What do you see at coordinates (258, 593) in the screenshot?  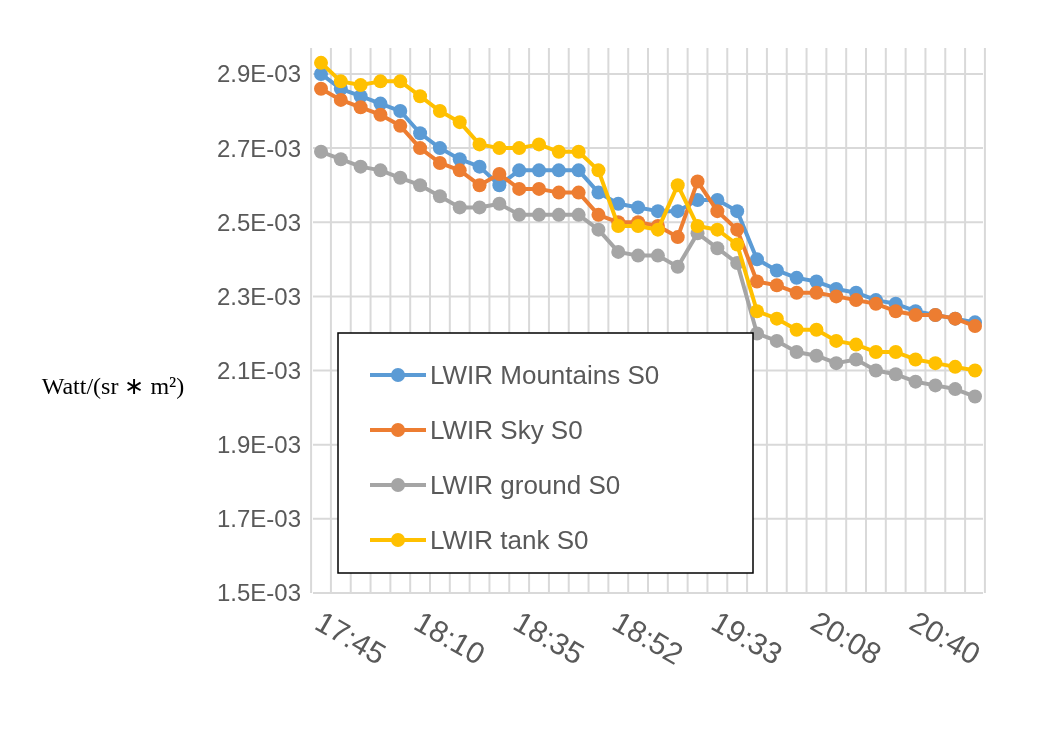 I see `y-tick-label: 1.5E-03` at bounding box center [258, 593].